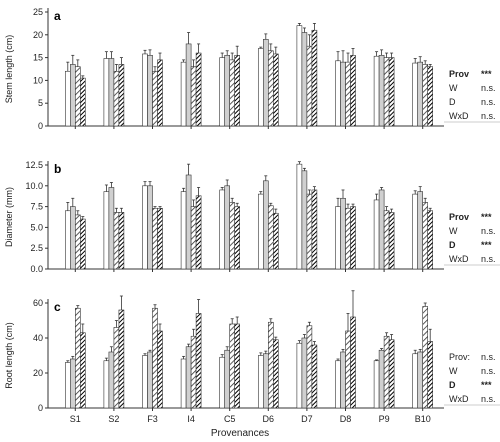 This screenshot has width=500, height=442. Describe the element at coordinates (57, 16) in the screenshot. I see `panel-letter: a` at that location.